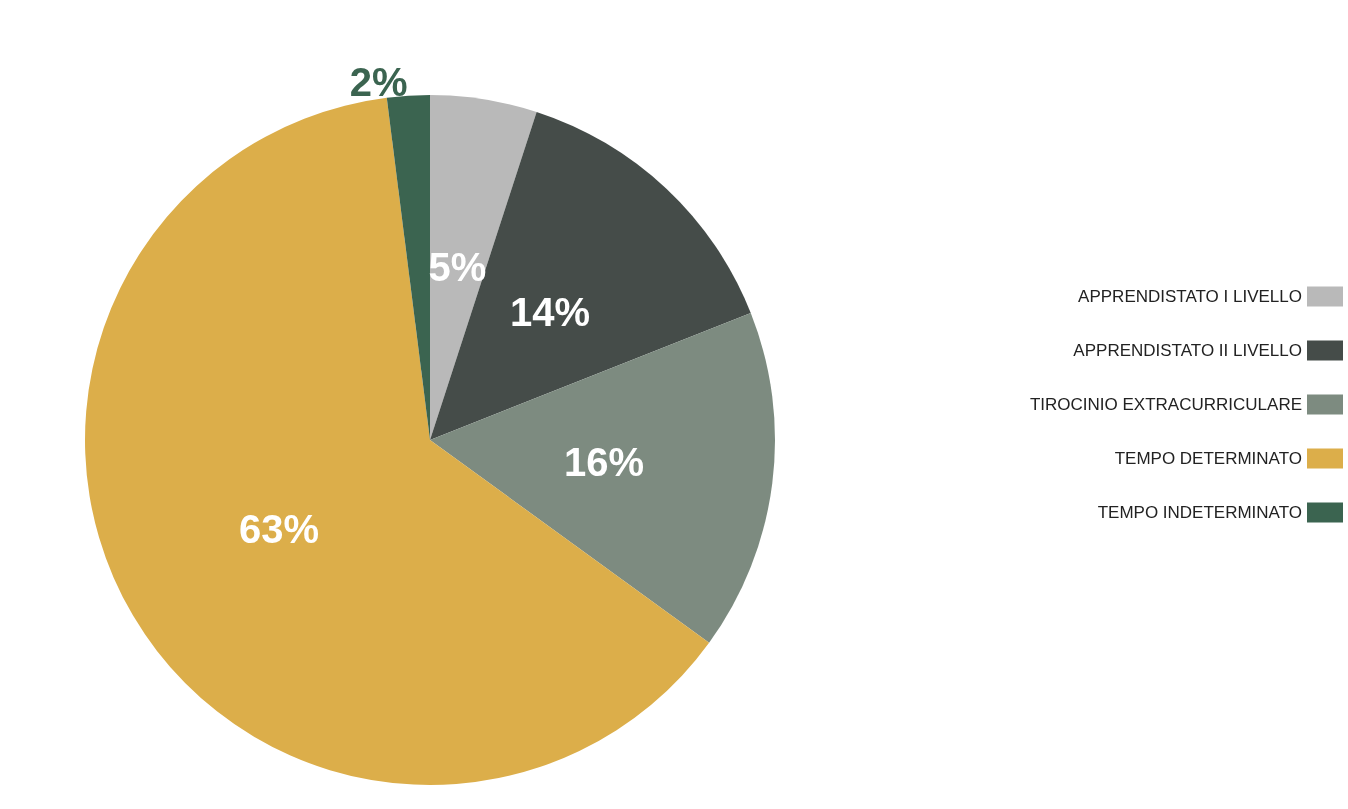 Image resolution: width=1348 pixels, height=809 pixels. Describe the element at coordinates (1208, 458) in the screenshot. I see `legend-label: TEMPO DETERMINATO` at that location.